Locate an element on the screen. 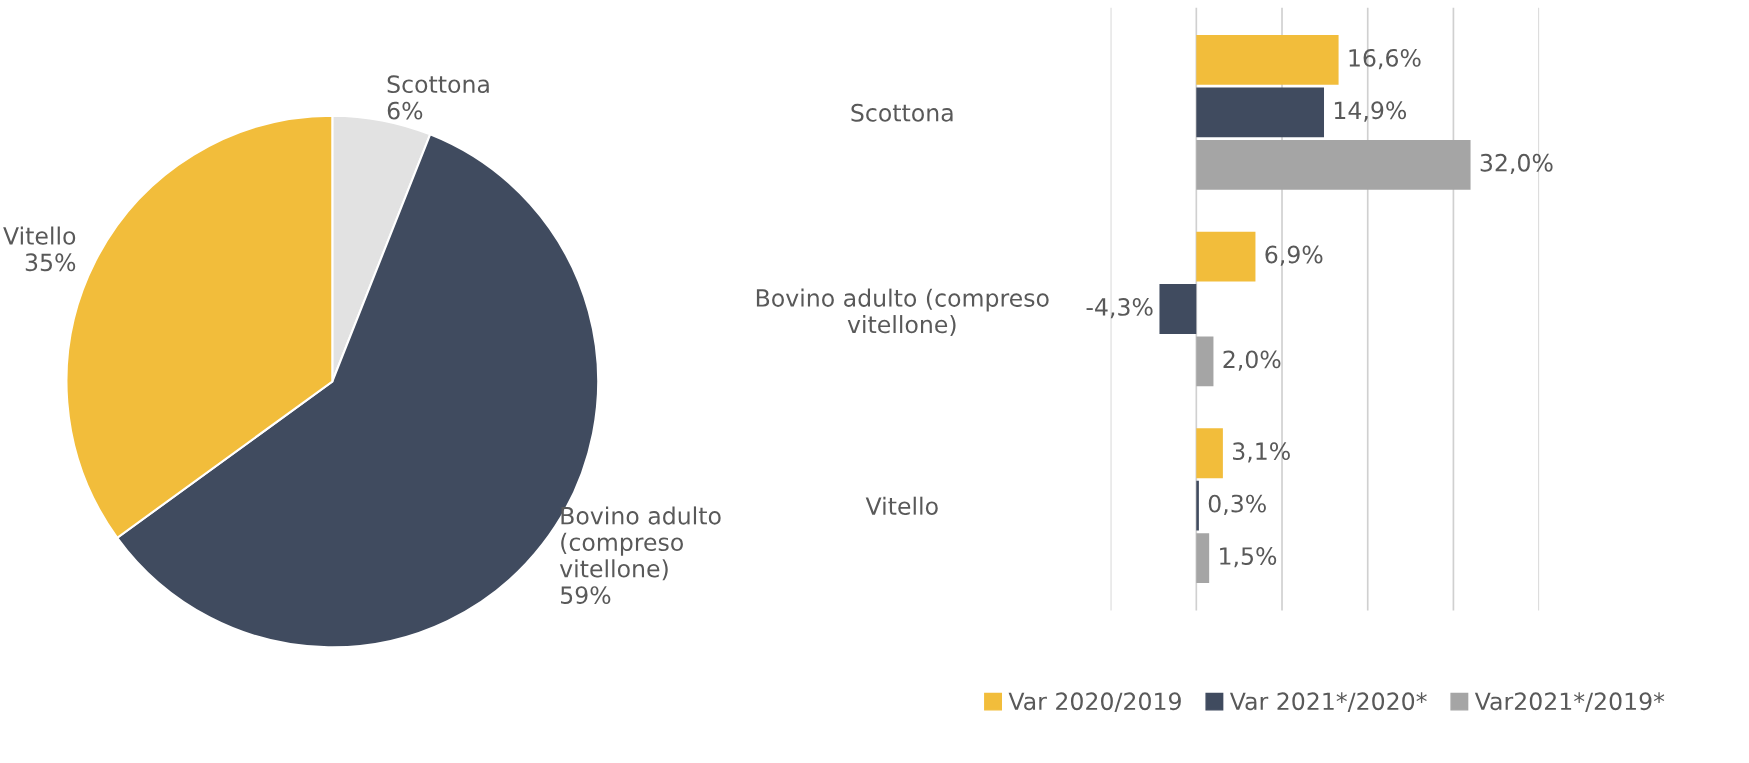  data-label: 16,6% is located at coordinates (1385, 59).